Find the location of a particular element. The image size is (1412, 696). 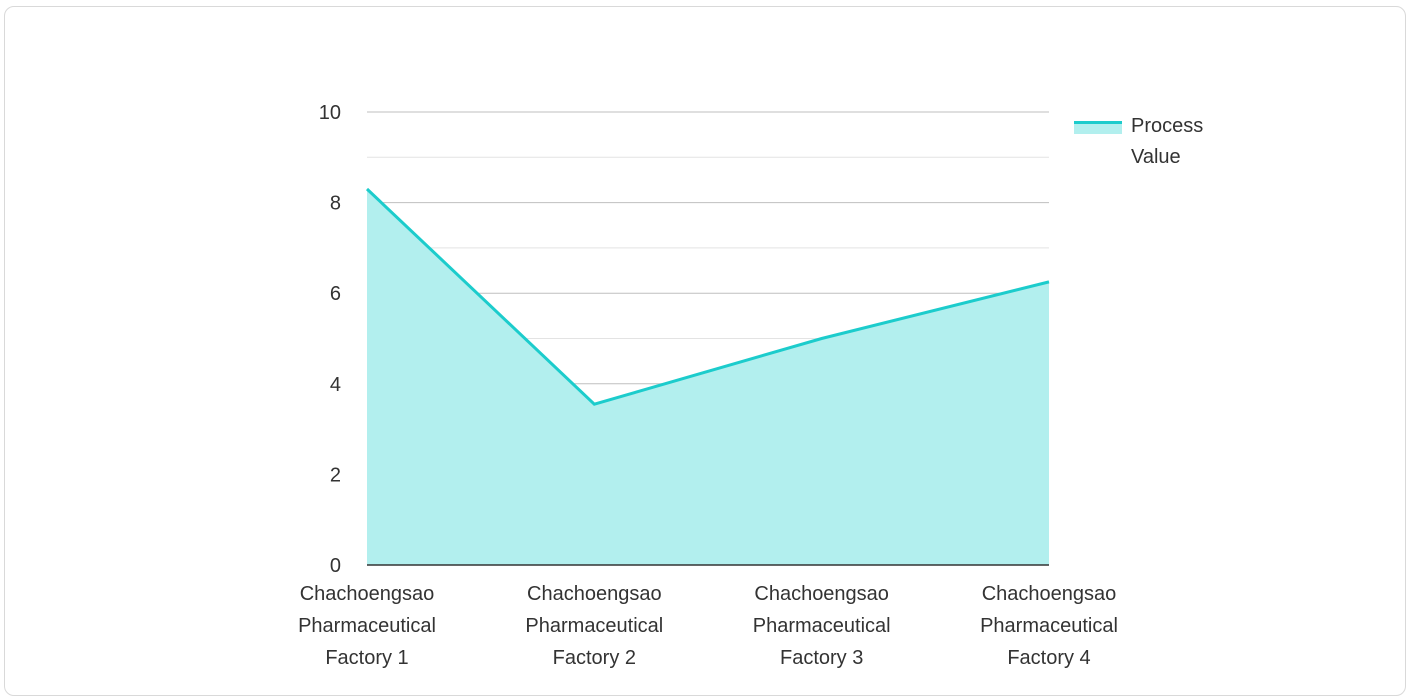

y-tick-label: 6 is located at coordinates (335, 294).